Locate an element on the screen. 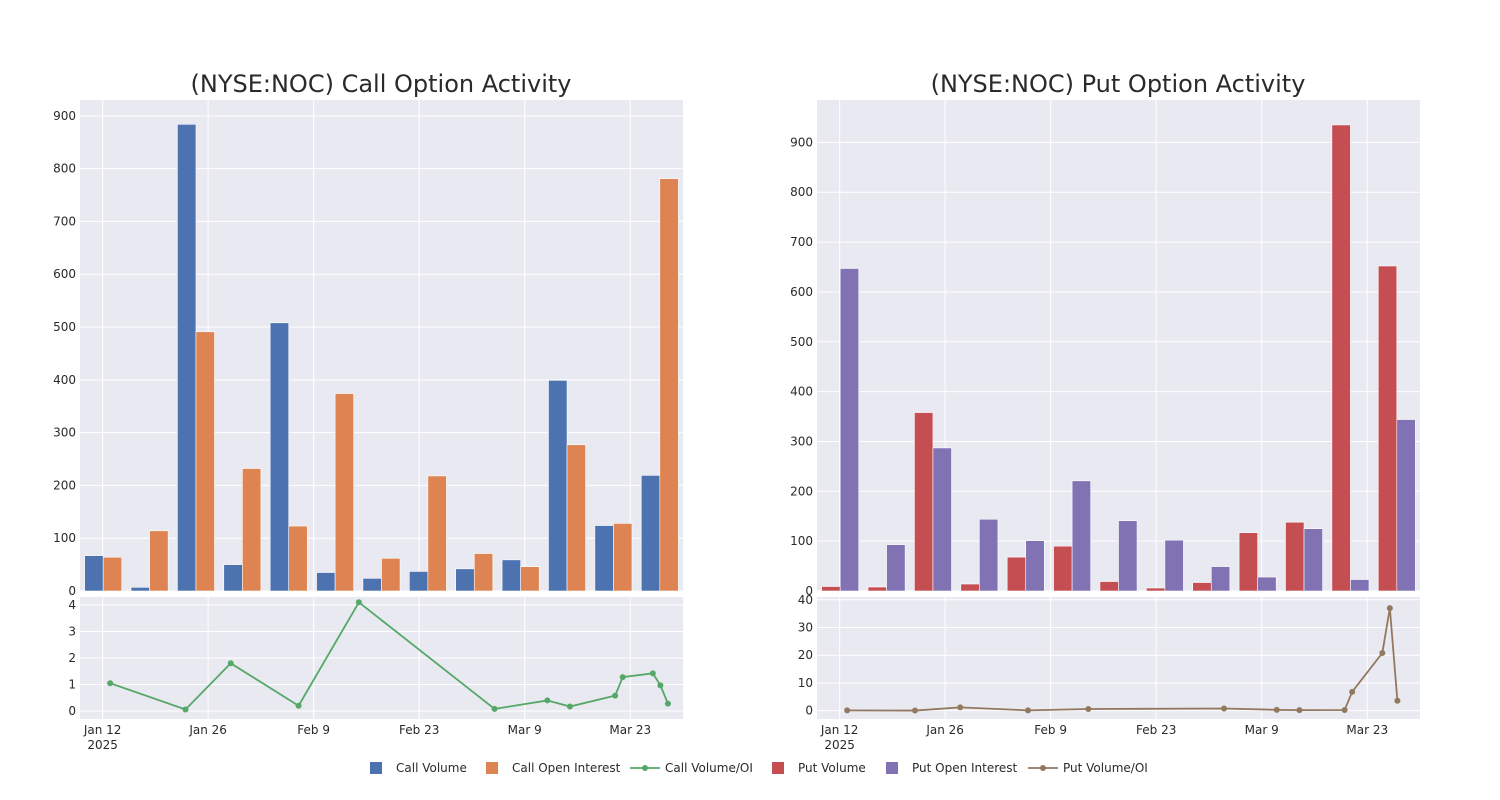  put-y-tick-label: 200 is located at coordinates (801, 491).